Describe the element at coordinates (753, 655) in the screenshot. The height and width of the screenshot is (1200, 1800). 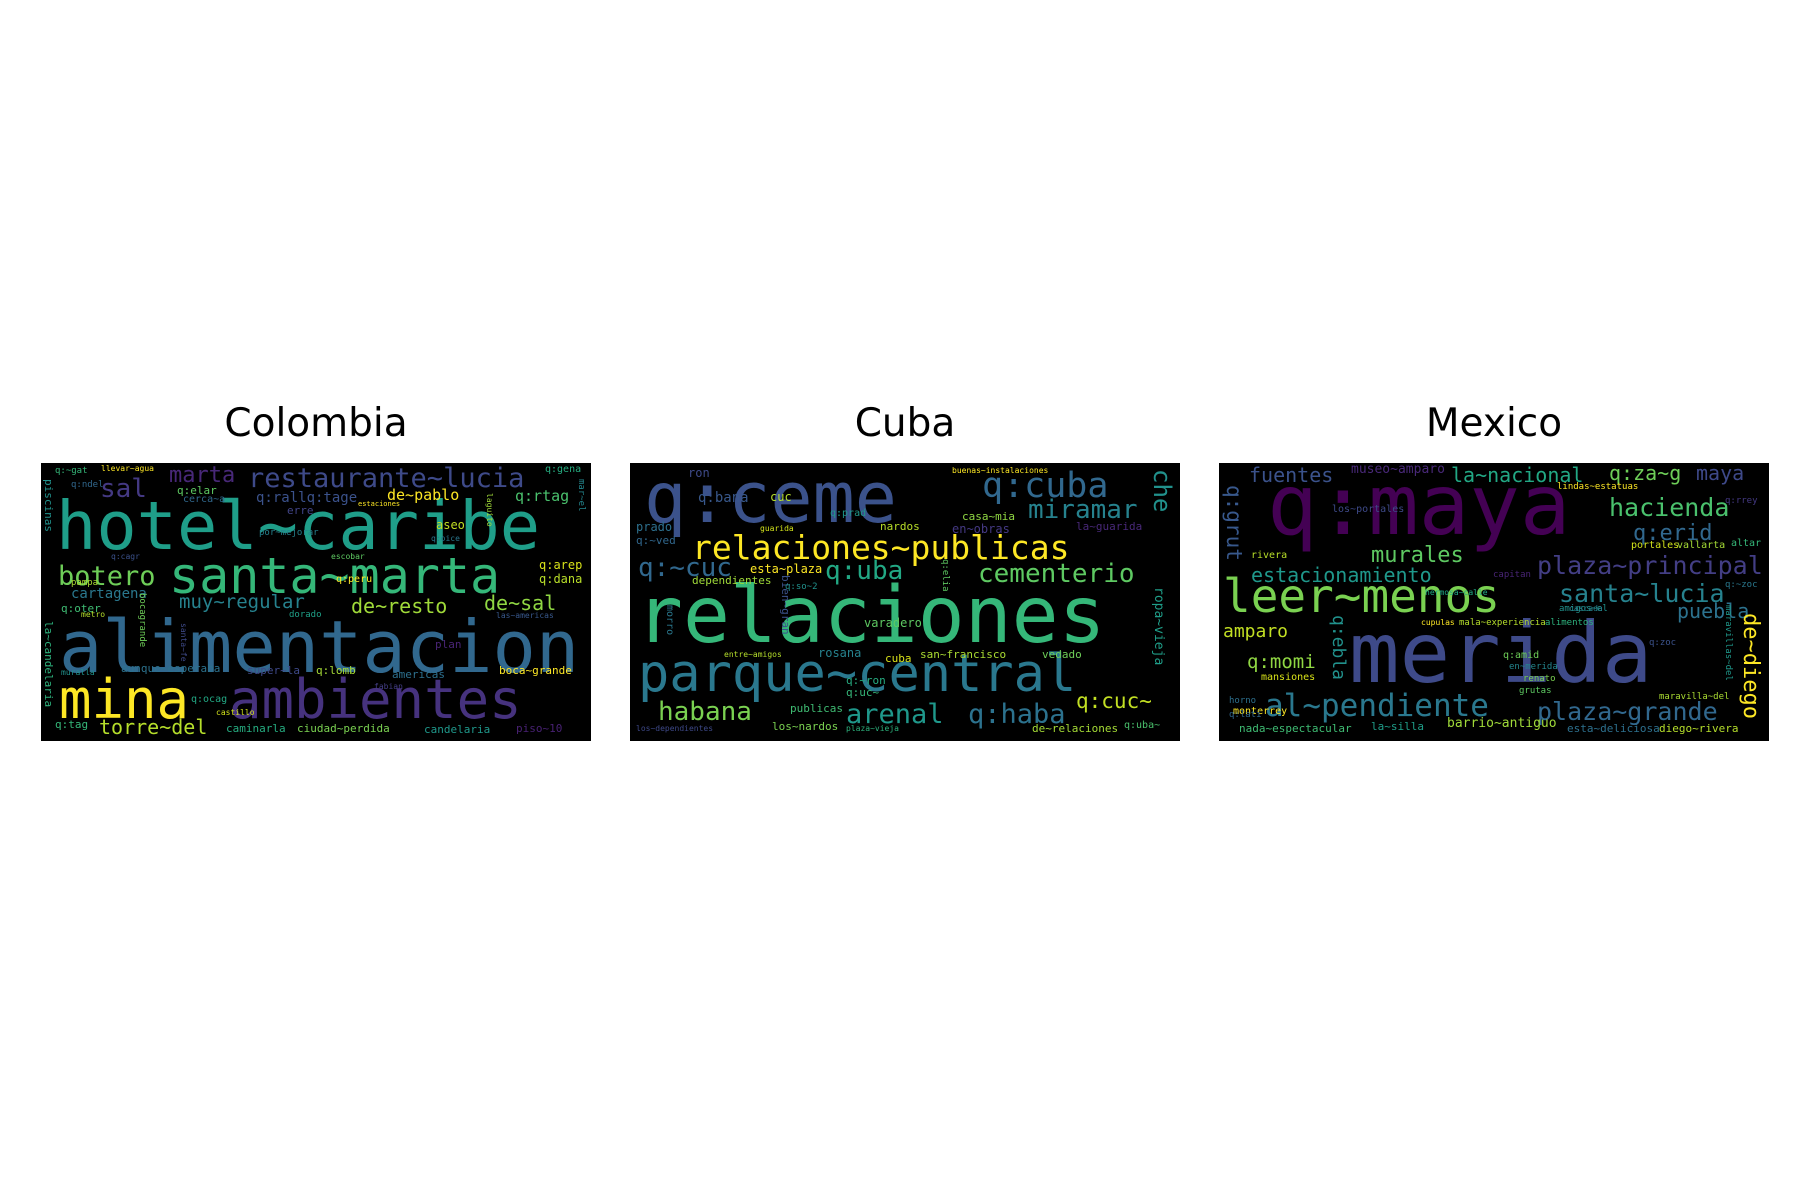
I see `word: entre~amigos` at that location.